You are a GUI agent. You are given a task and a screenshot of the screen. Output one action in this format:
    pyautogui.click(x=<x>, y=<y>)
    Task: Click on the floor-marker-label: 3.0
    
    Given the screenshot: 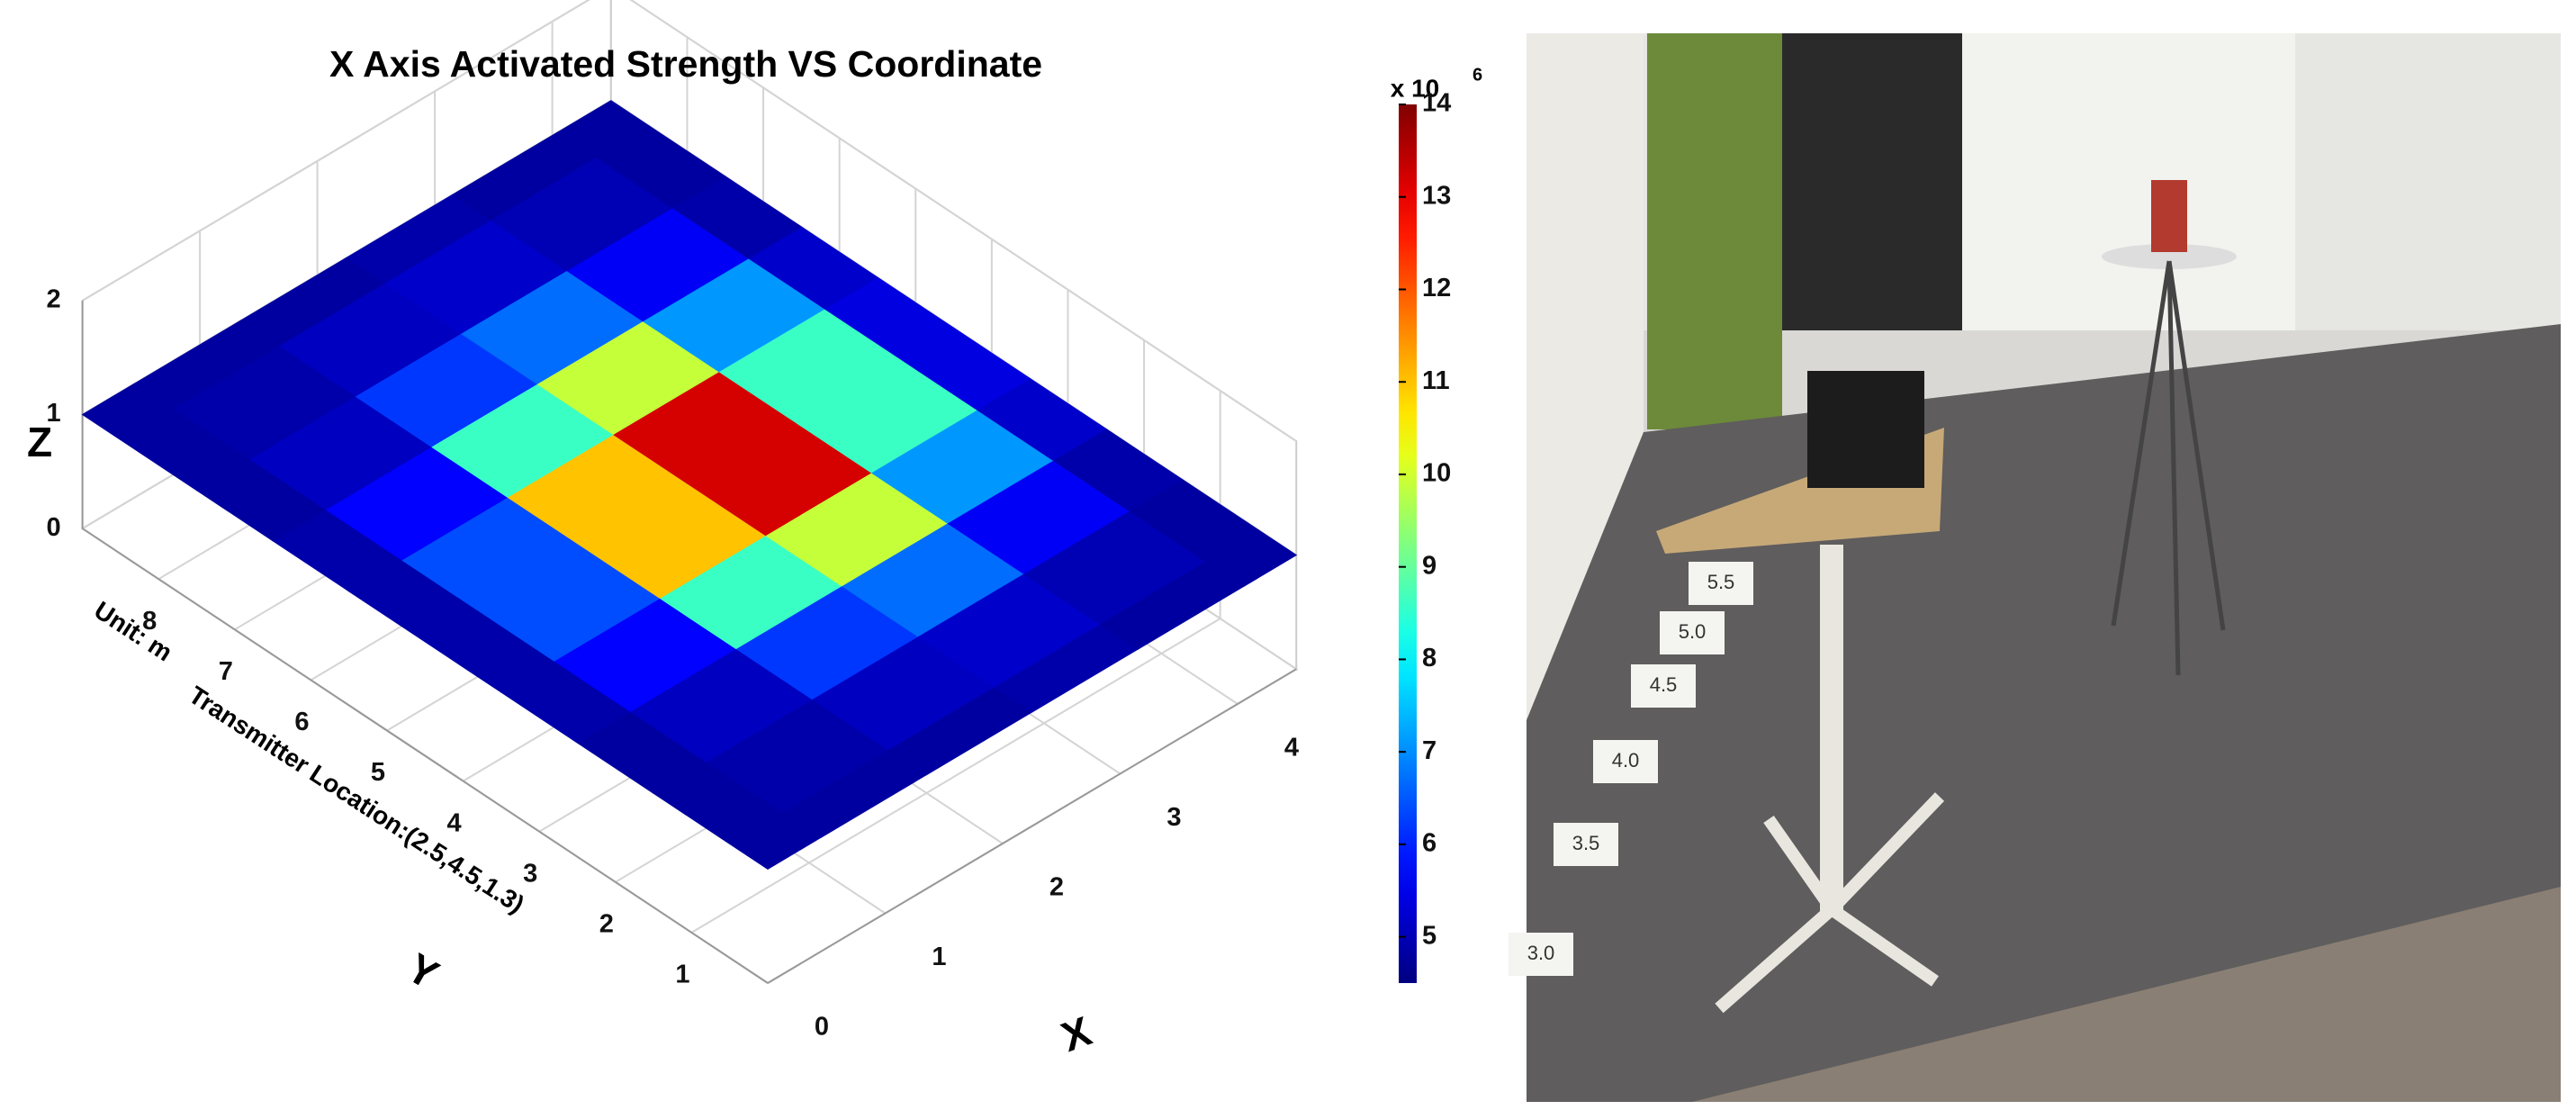 What is the action you would take?
    pyautogui.click(x=1541, y=953)
    